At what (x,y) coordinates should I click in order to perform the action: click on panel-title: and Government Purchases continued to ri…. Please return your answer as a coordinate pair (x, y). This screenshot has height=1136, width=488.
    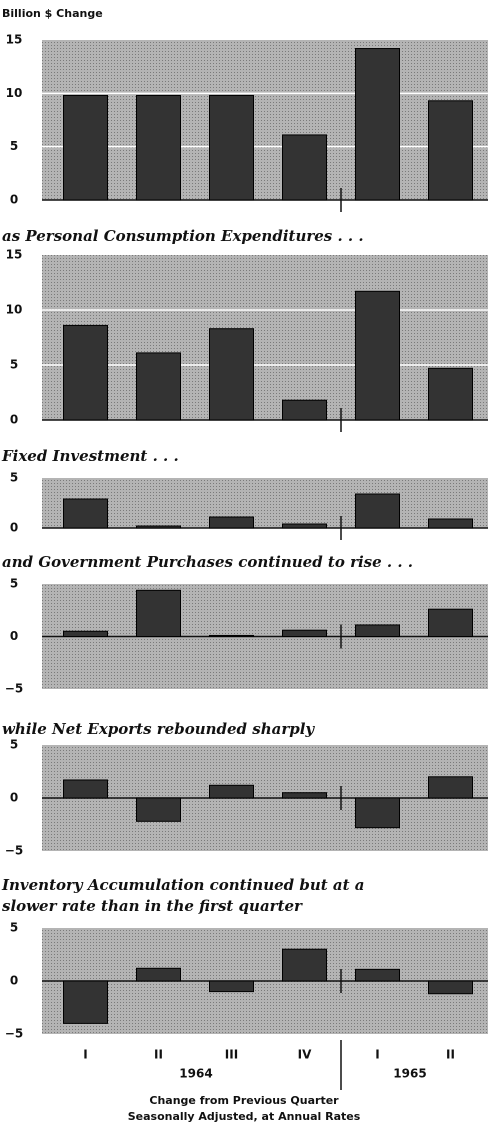
    Looking at the image, I should click on (207, 562).